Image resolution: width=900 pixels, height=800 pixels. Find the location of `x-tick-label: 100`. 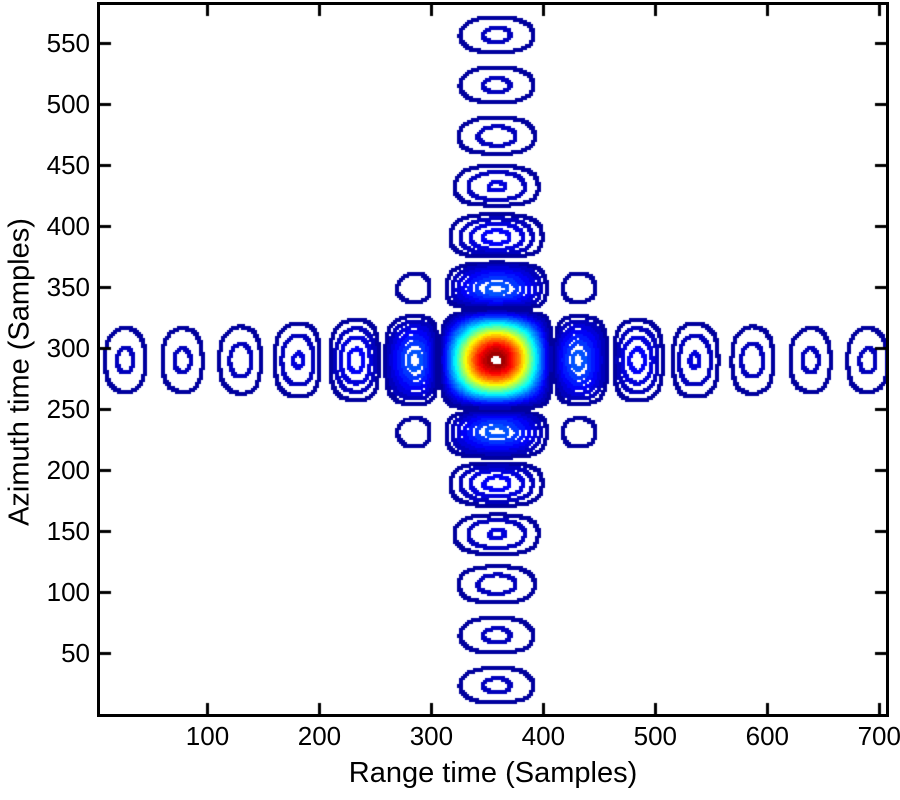

x-tick-label: 100 is located at coordinates (207, 736).